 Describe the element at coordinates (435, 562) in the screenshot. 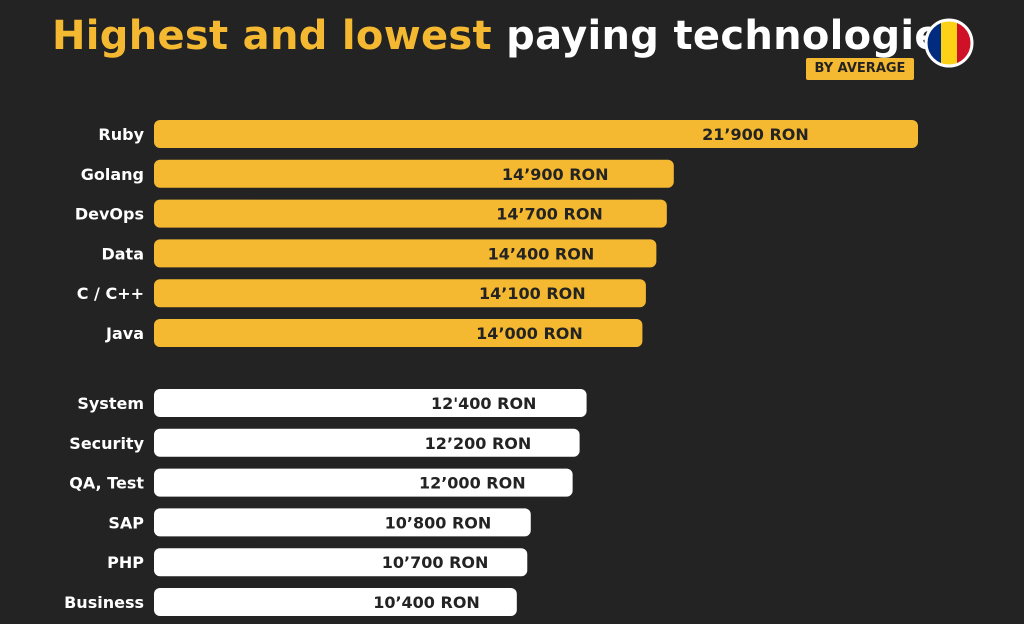

I see `value-label-php: 10’700 RON` at that location.